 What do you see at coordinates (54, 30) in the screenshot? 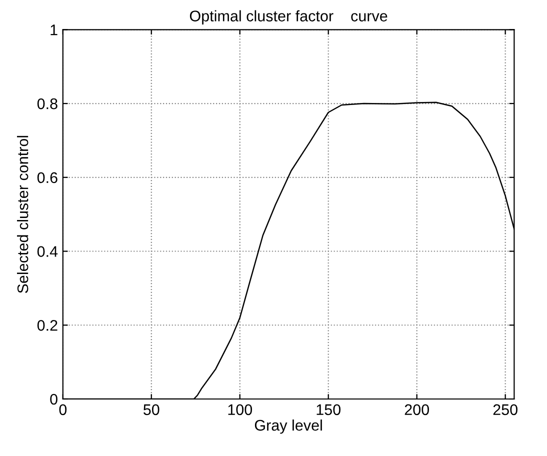
I see `y-tick-label: 1` at bounding box center [54, 30].